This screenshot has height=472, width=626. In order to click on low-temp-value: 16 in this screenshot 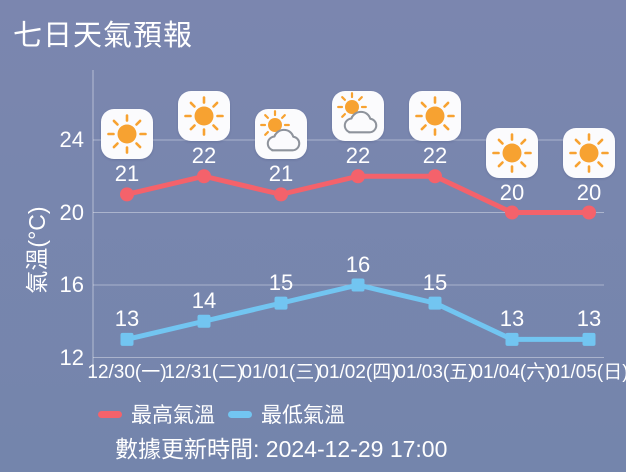, I will do `click(358, 264)`.